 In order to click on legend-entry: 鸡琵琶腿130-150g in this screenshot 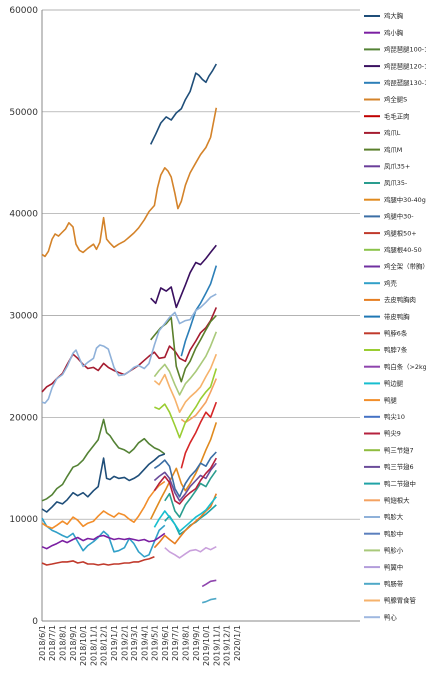, I will do `click(405, 82)`.